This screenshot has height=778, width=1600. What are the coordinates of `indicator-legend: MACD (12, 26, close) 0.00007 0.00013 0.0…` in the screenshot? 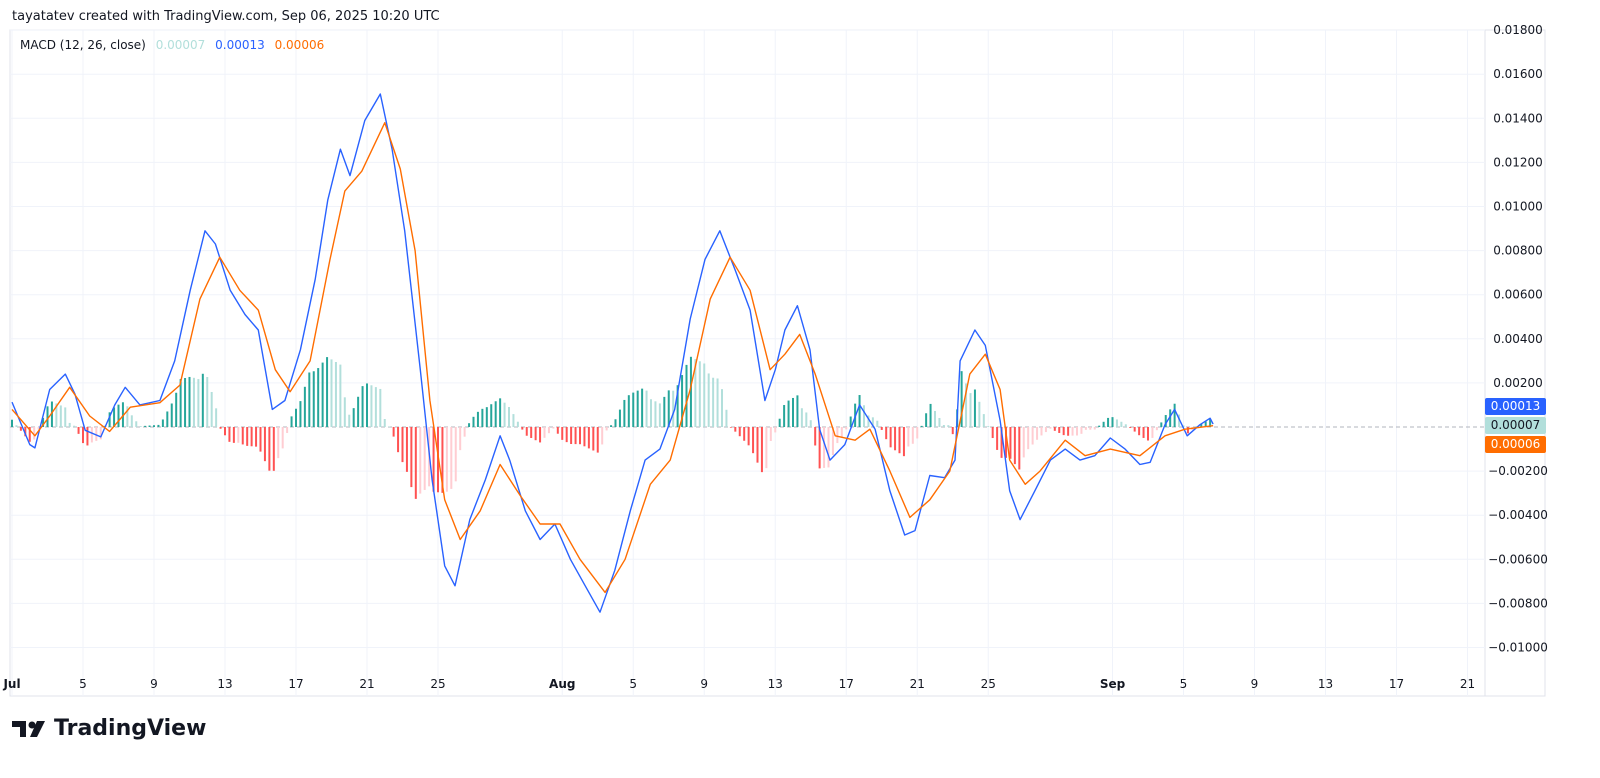 It's located at (175, 45).